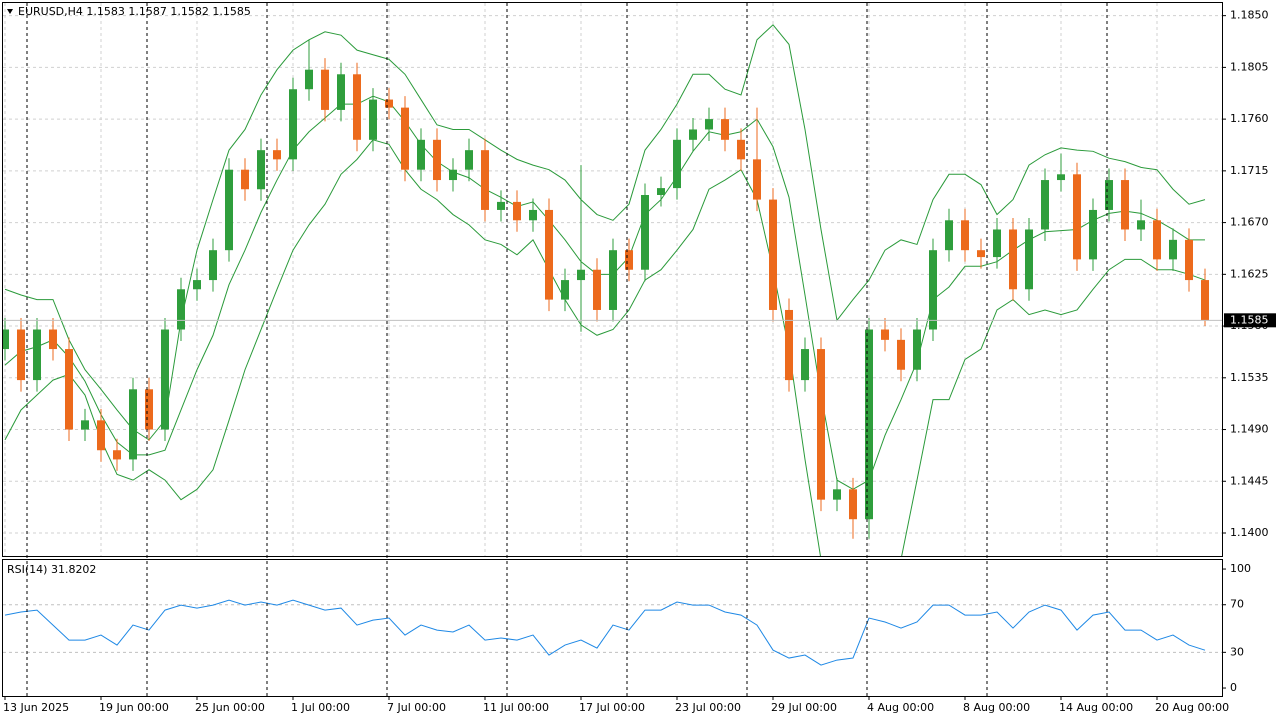  Describe the element at coordinates (1249, 170) in the screenshot. I see `y-tick-label: 1.1715` at that location.